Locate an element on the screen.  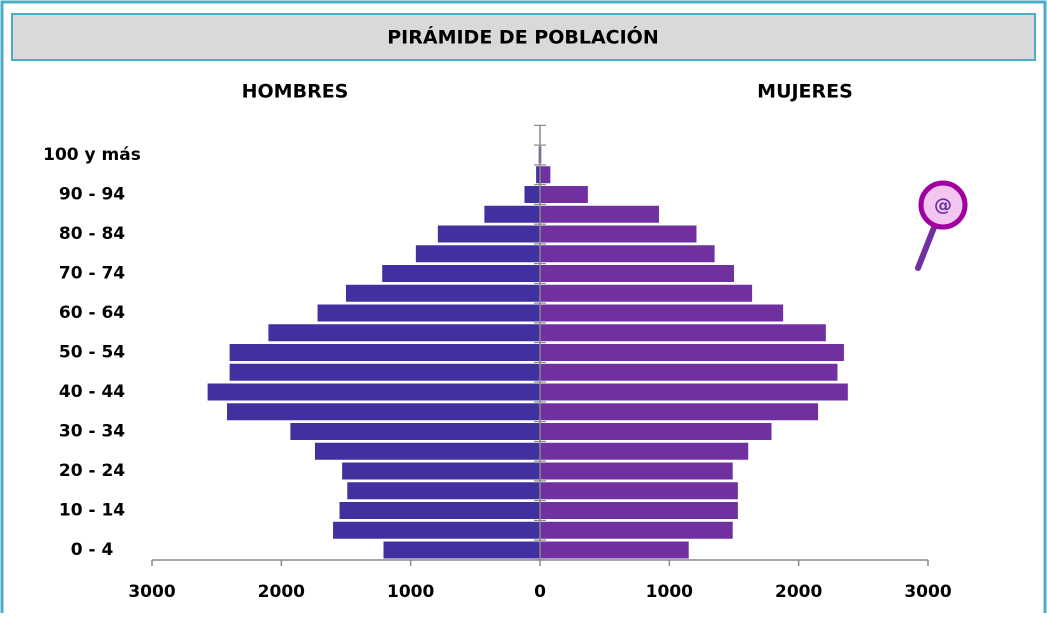
y-tick-label: 80 - 84 is located at coordinates (92, 234).